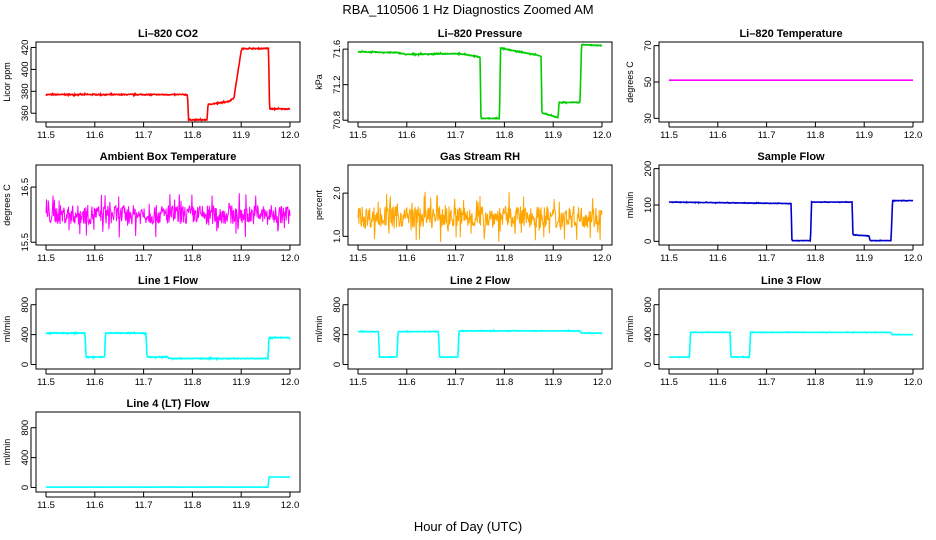 This screenshot has width=936, height=540. What do you see at coordinates (319, 204) in the screenshot?
I see `y-axis-label: percent` at bounding box center [319, 204].